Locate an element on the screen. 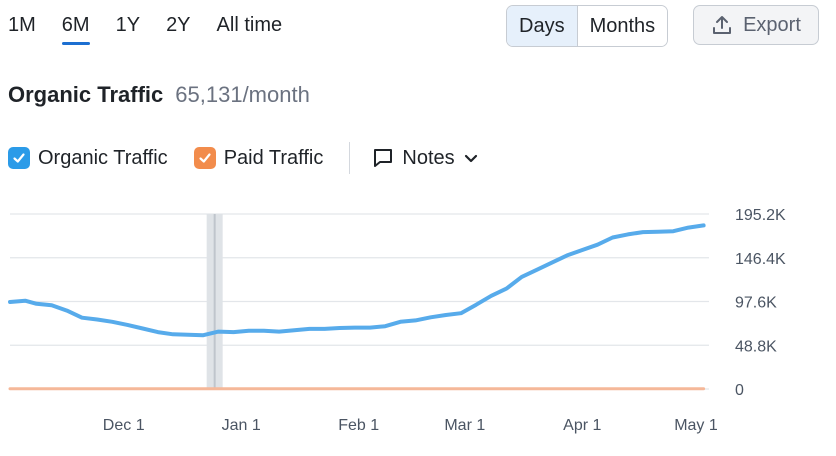 Image resolution: width=836 pixels, height=456 pixels. metric-title: Organic Traffic is located at coordinates (86, 94).